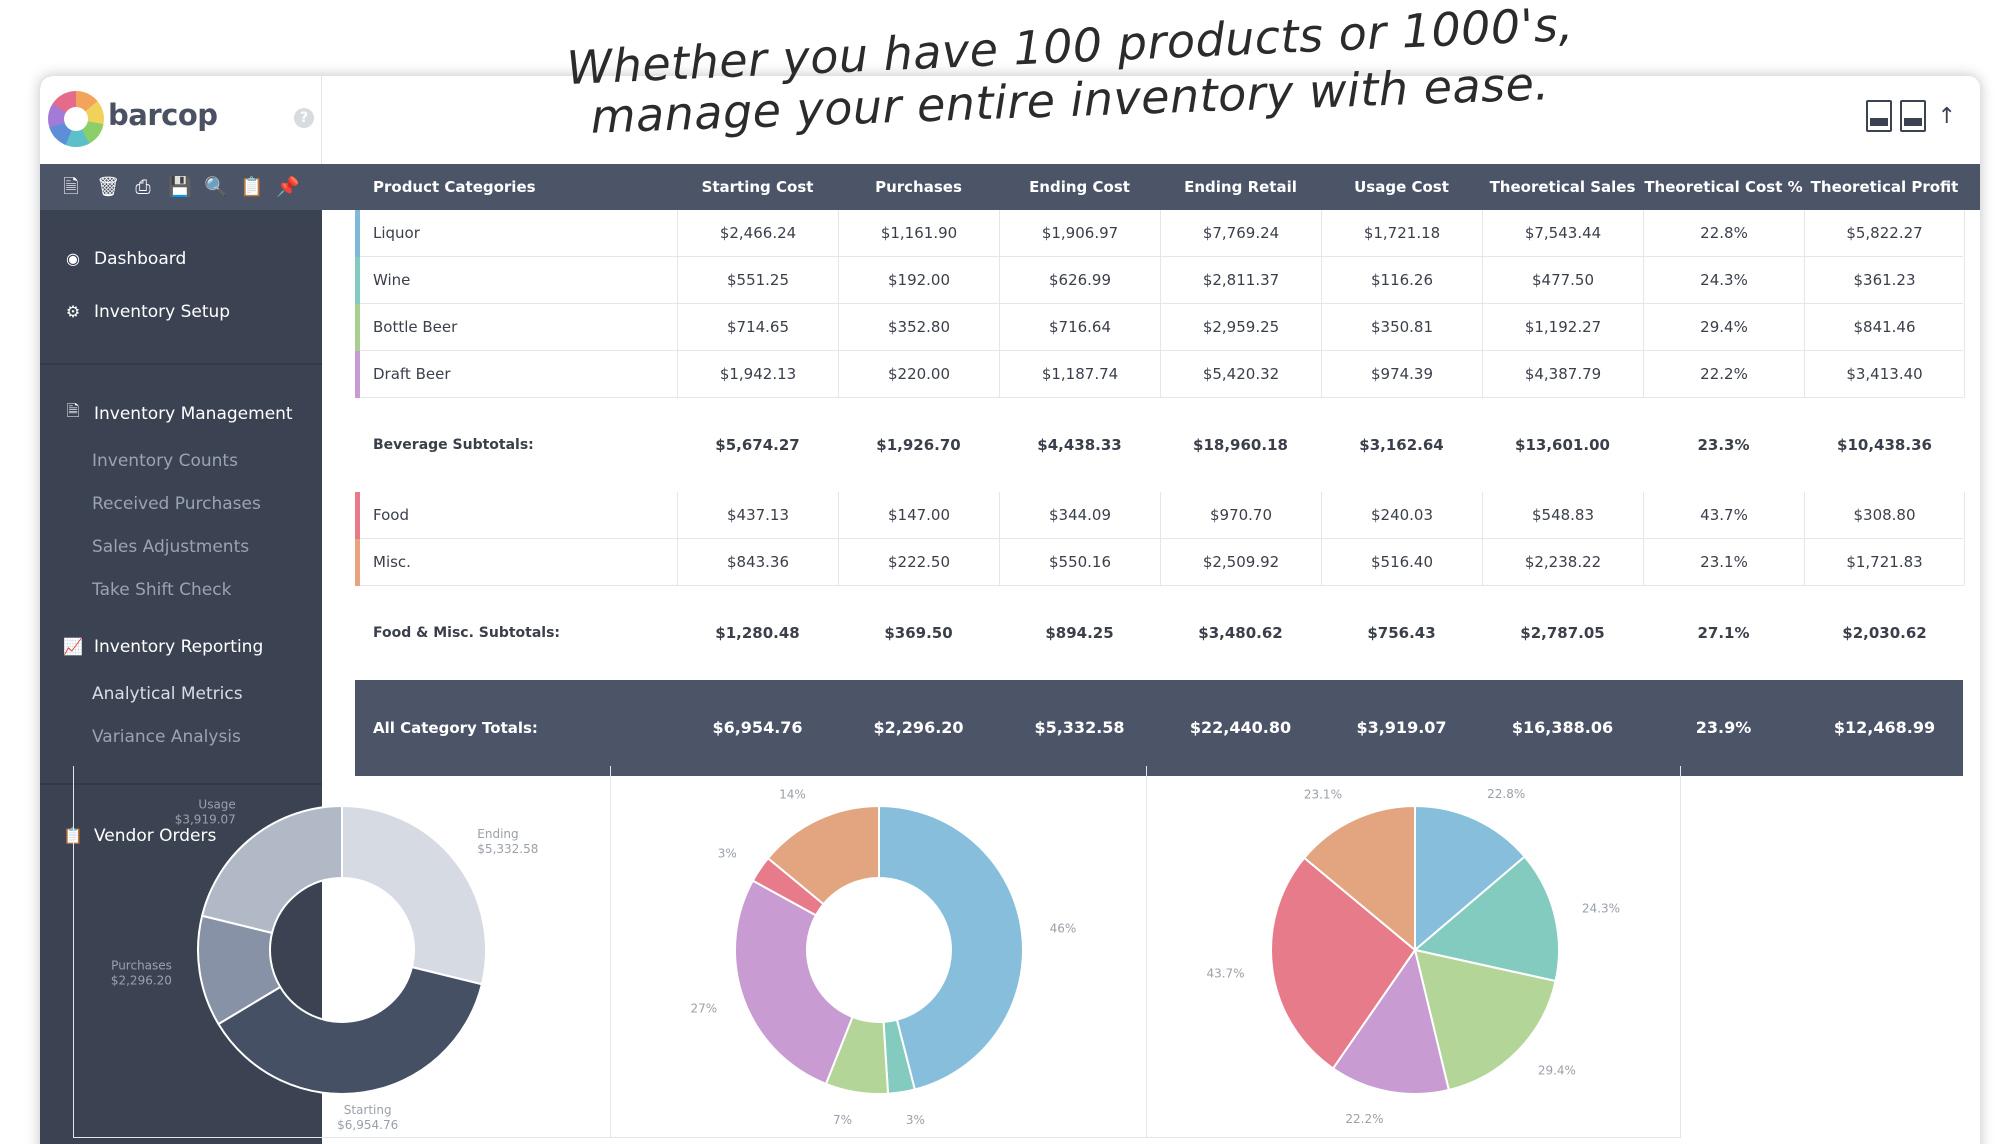 Image resolution: width=2008 pixels, height=1144 pixels. What do you see at coordinates (1240, 374) in the screenshot?
I see `table-cell: $5,420.32` at bounding box center [1240, 374].